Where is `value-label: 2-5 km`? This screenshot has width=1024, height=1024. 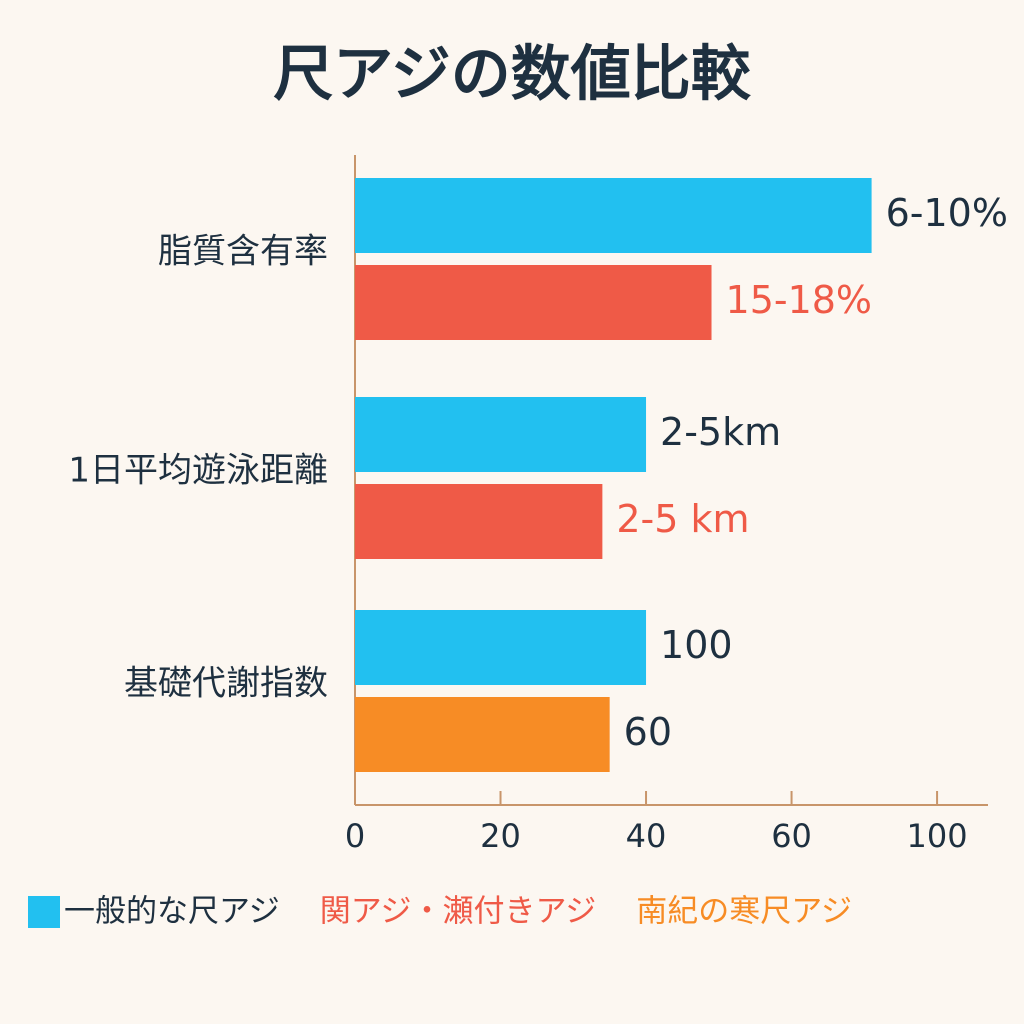
value-label: 2-5 km is located at coordinates (682, 519).